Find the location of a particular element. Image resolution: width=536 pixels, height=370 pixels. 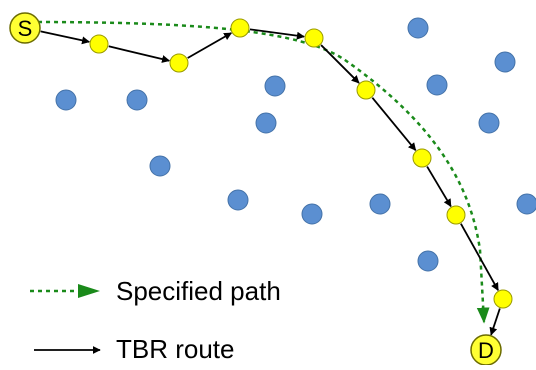

legend: Specified path TBR route is located at coordinates (155, 320).